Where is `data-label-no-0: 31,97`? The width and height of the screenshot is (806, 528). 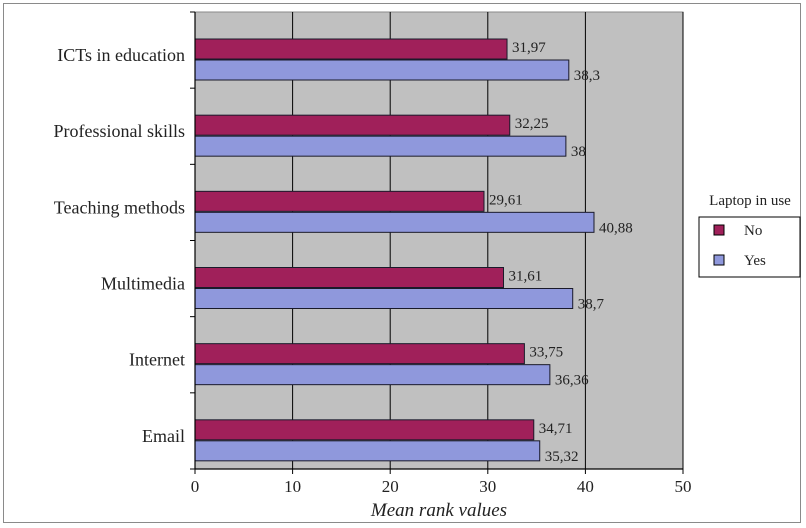 data-label-no-0: 31,97 is located at coordinates (529, 48).